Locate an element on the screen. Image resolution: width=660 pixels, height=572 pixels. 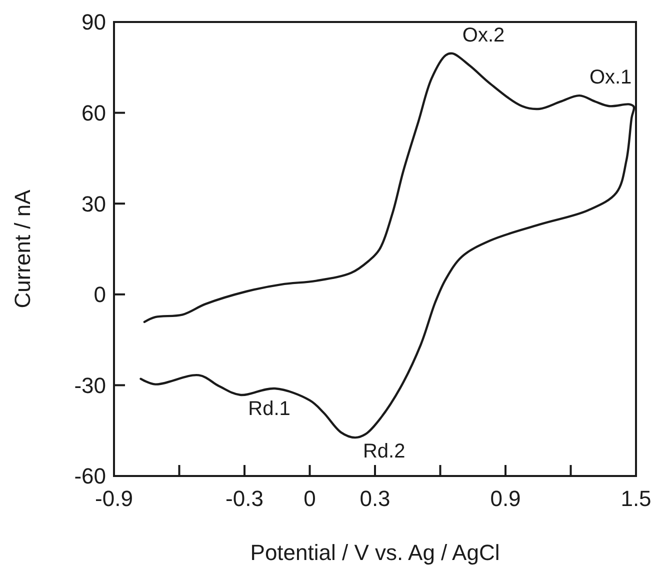
x-tick-label: 0 is located at coordinates (310, 498).